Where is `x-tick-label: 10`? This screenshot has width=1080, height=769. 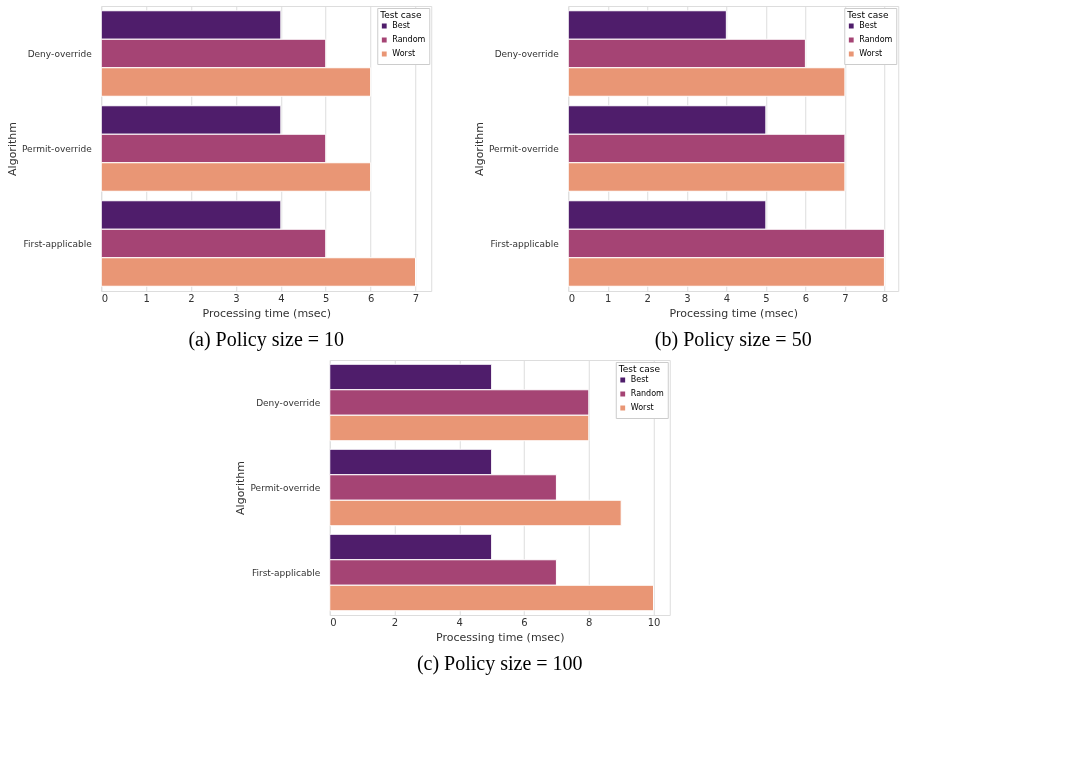
x-tick-label: 10 is located at coordinates (654, 622).